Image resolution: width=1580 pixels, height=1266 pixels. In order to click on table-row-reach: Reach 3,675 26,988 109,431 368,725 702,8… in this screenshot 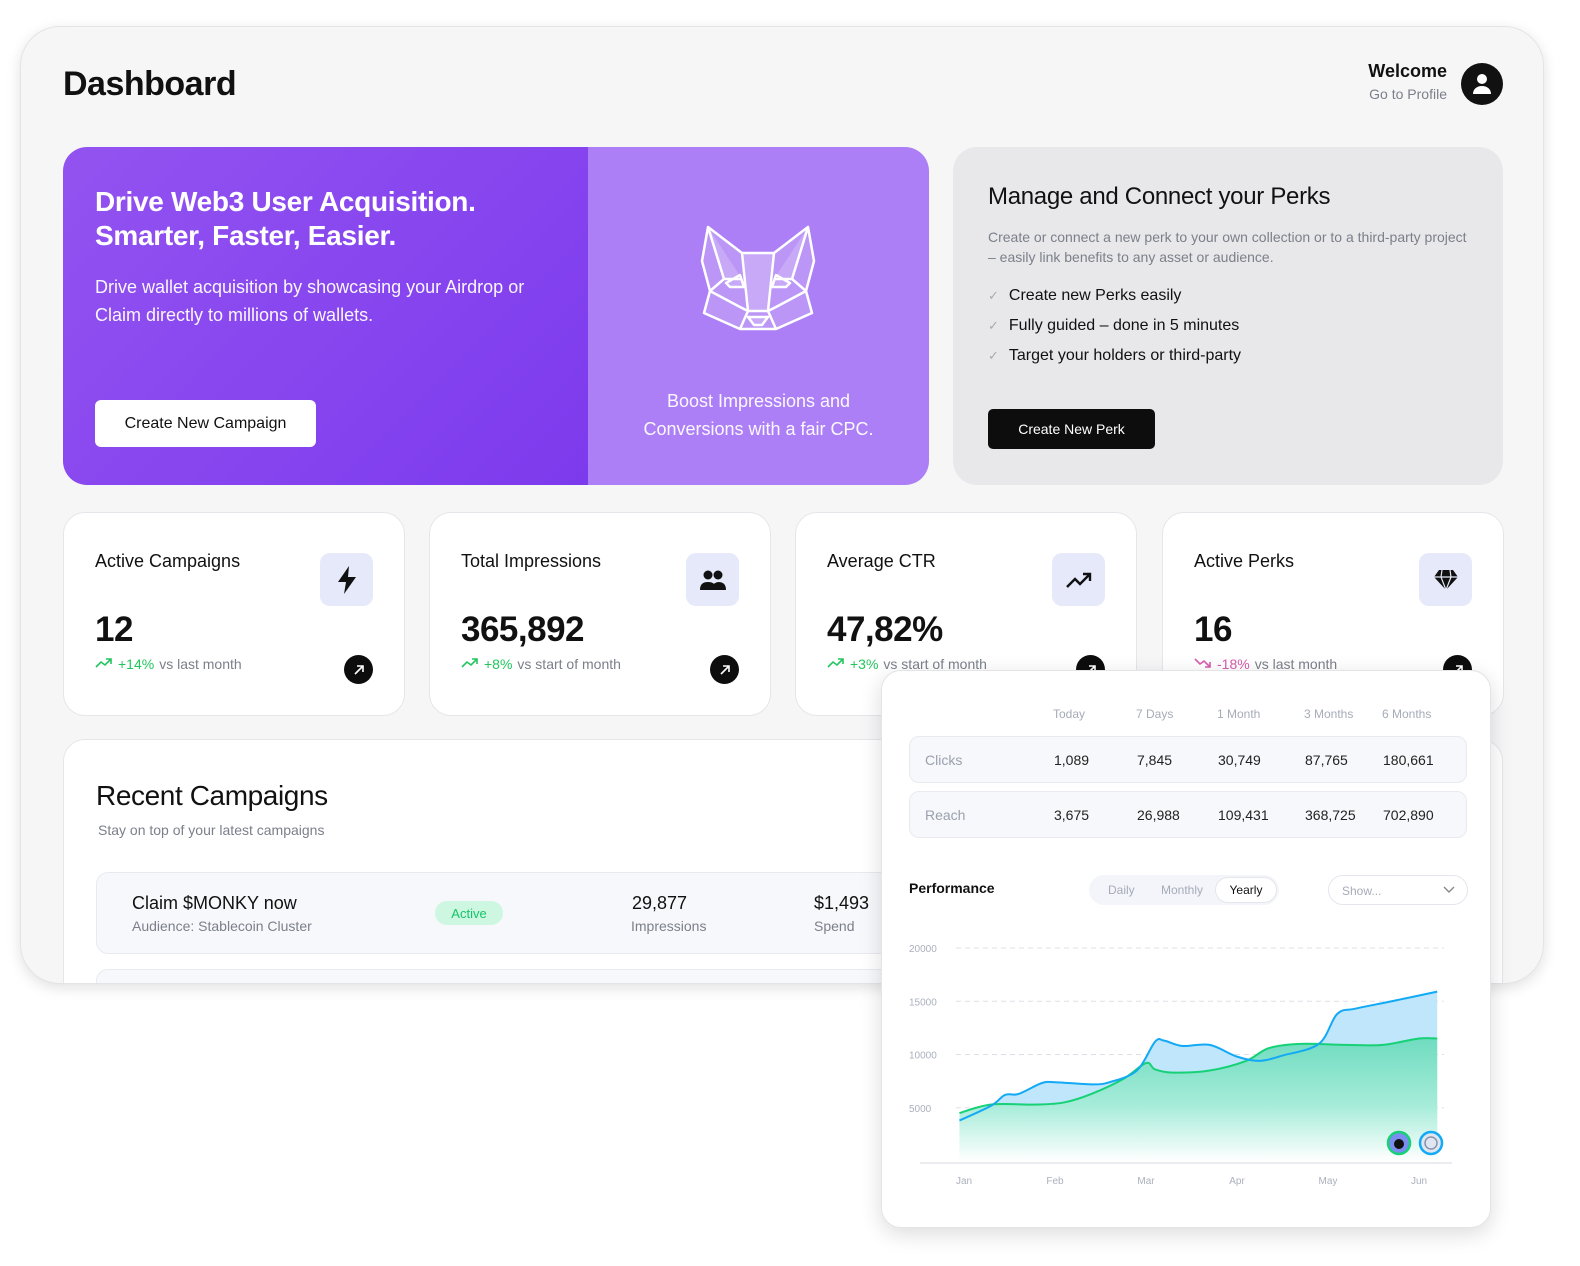, I will do `click(1188, 814)`.